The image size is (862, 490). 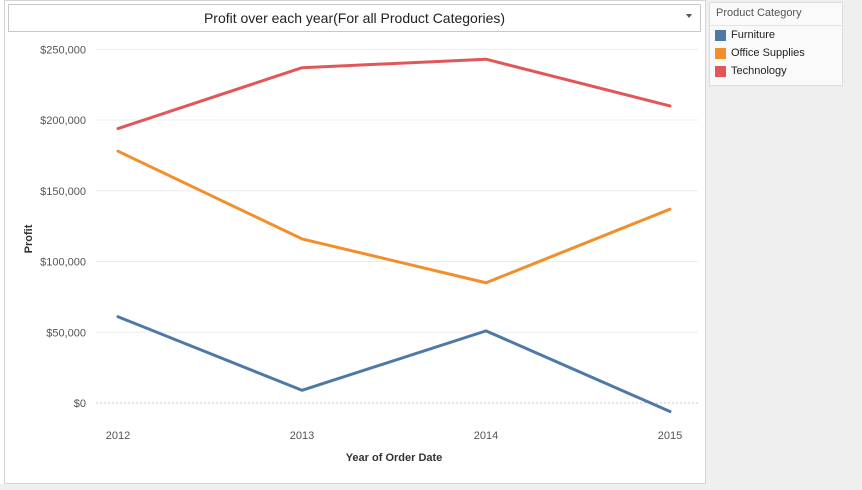 I want to click on legend-item-technology: Technology, so click(x=776, y=71).